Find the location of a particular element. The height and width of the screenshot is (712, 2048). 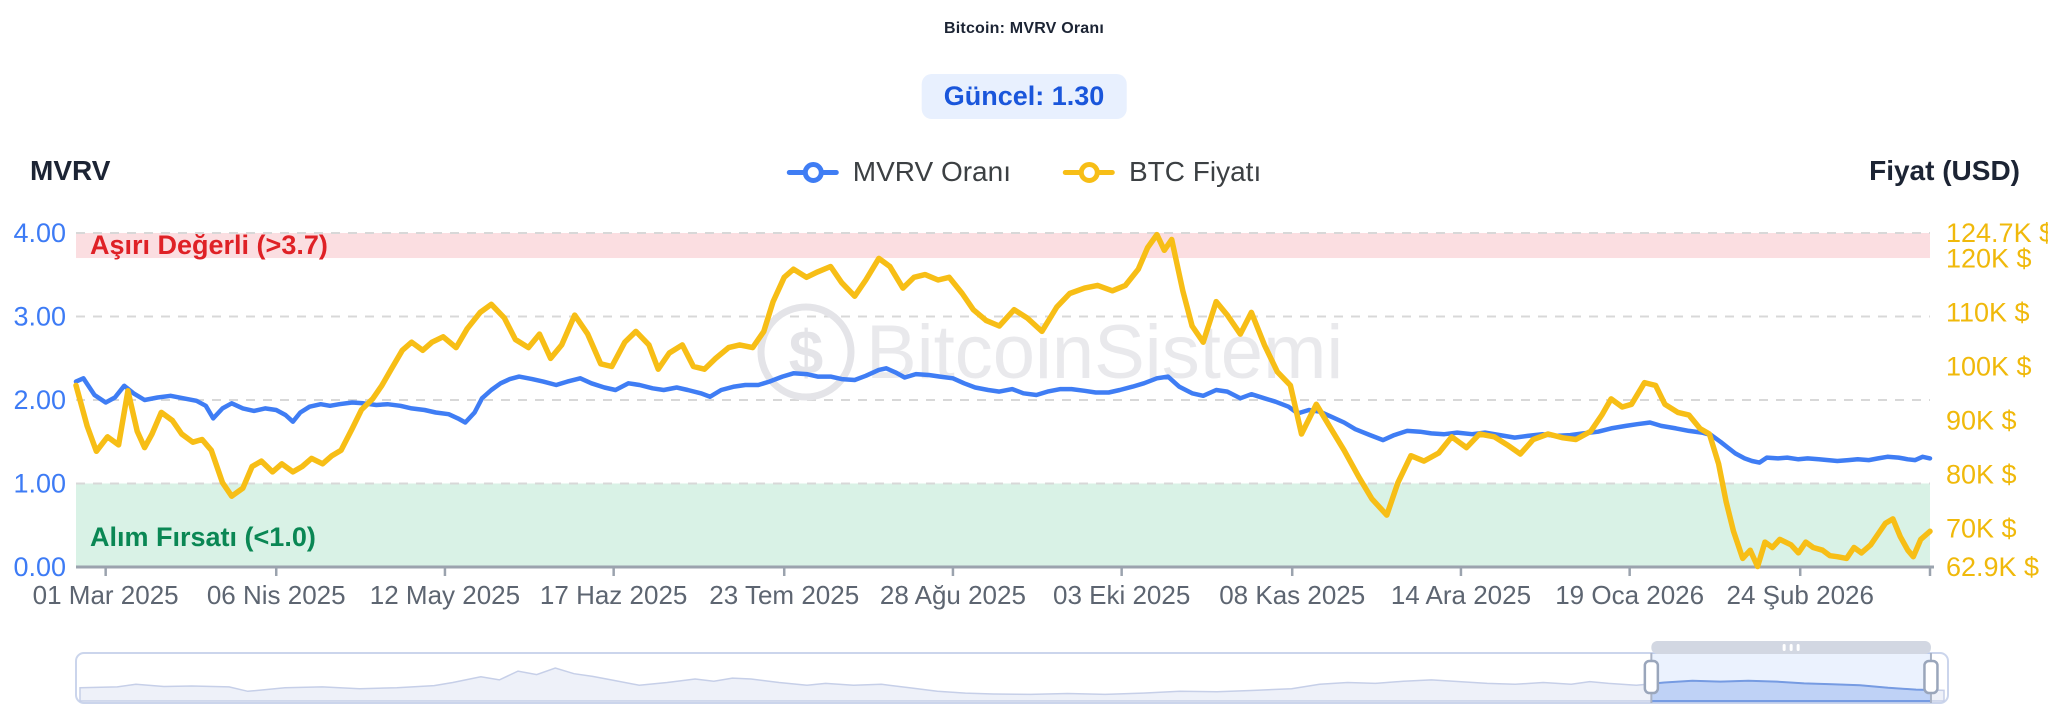

price-axis-label: 62.9K $ is located at coordinates (1992, 567).